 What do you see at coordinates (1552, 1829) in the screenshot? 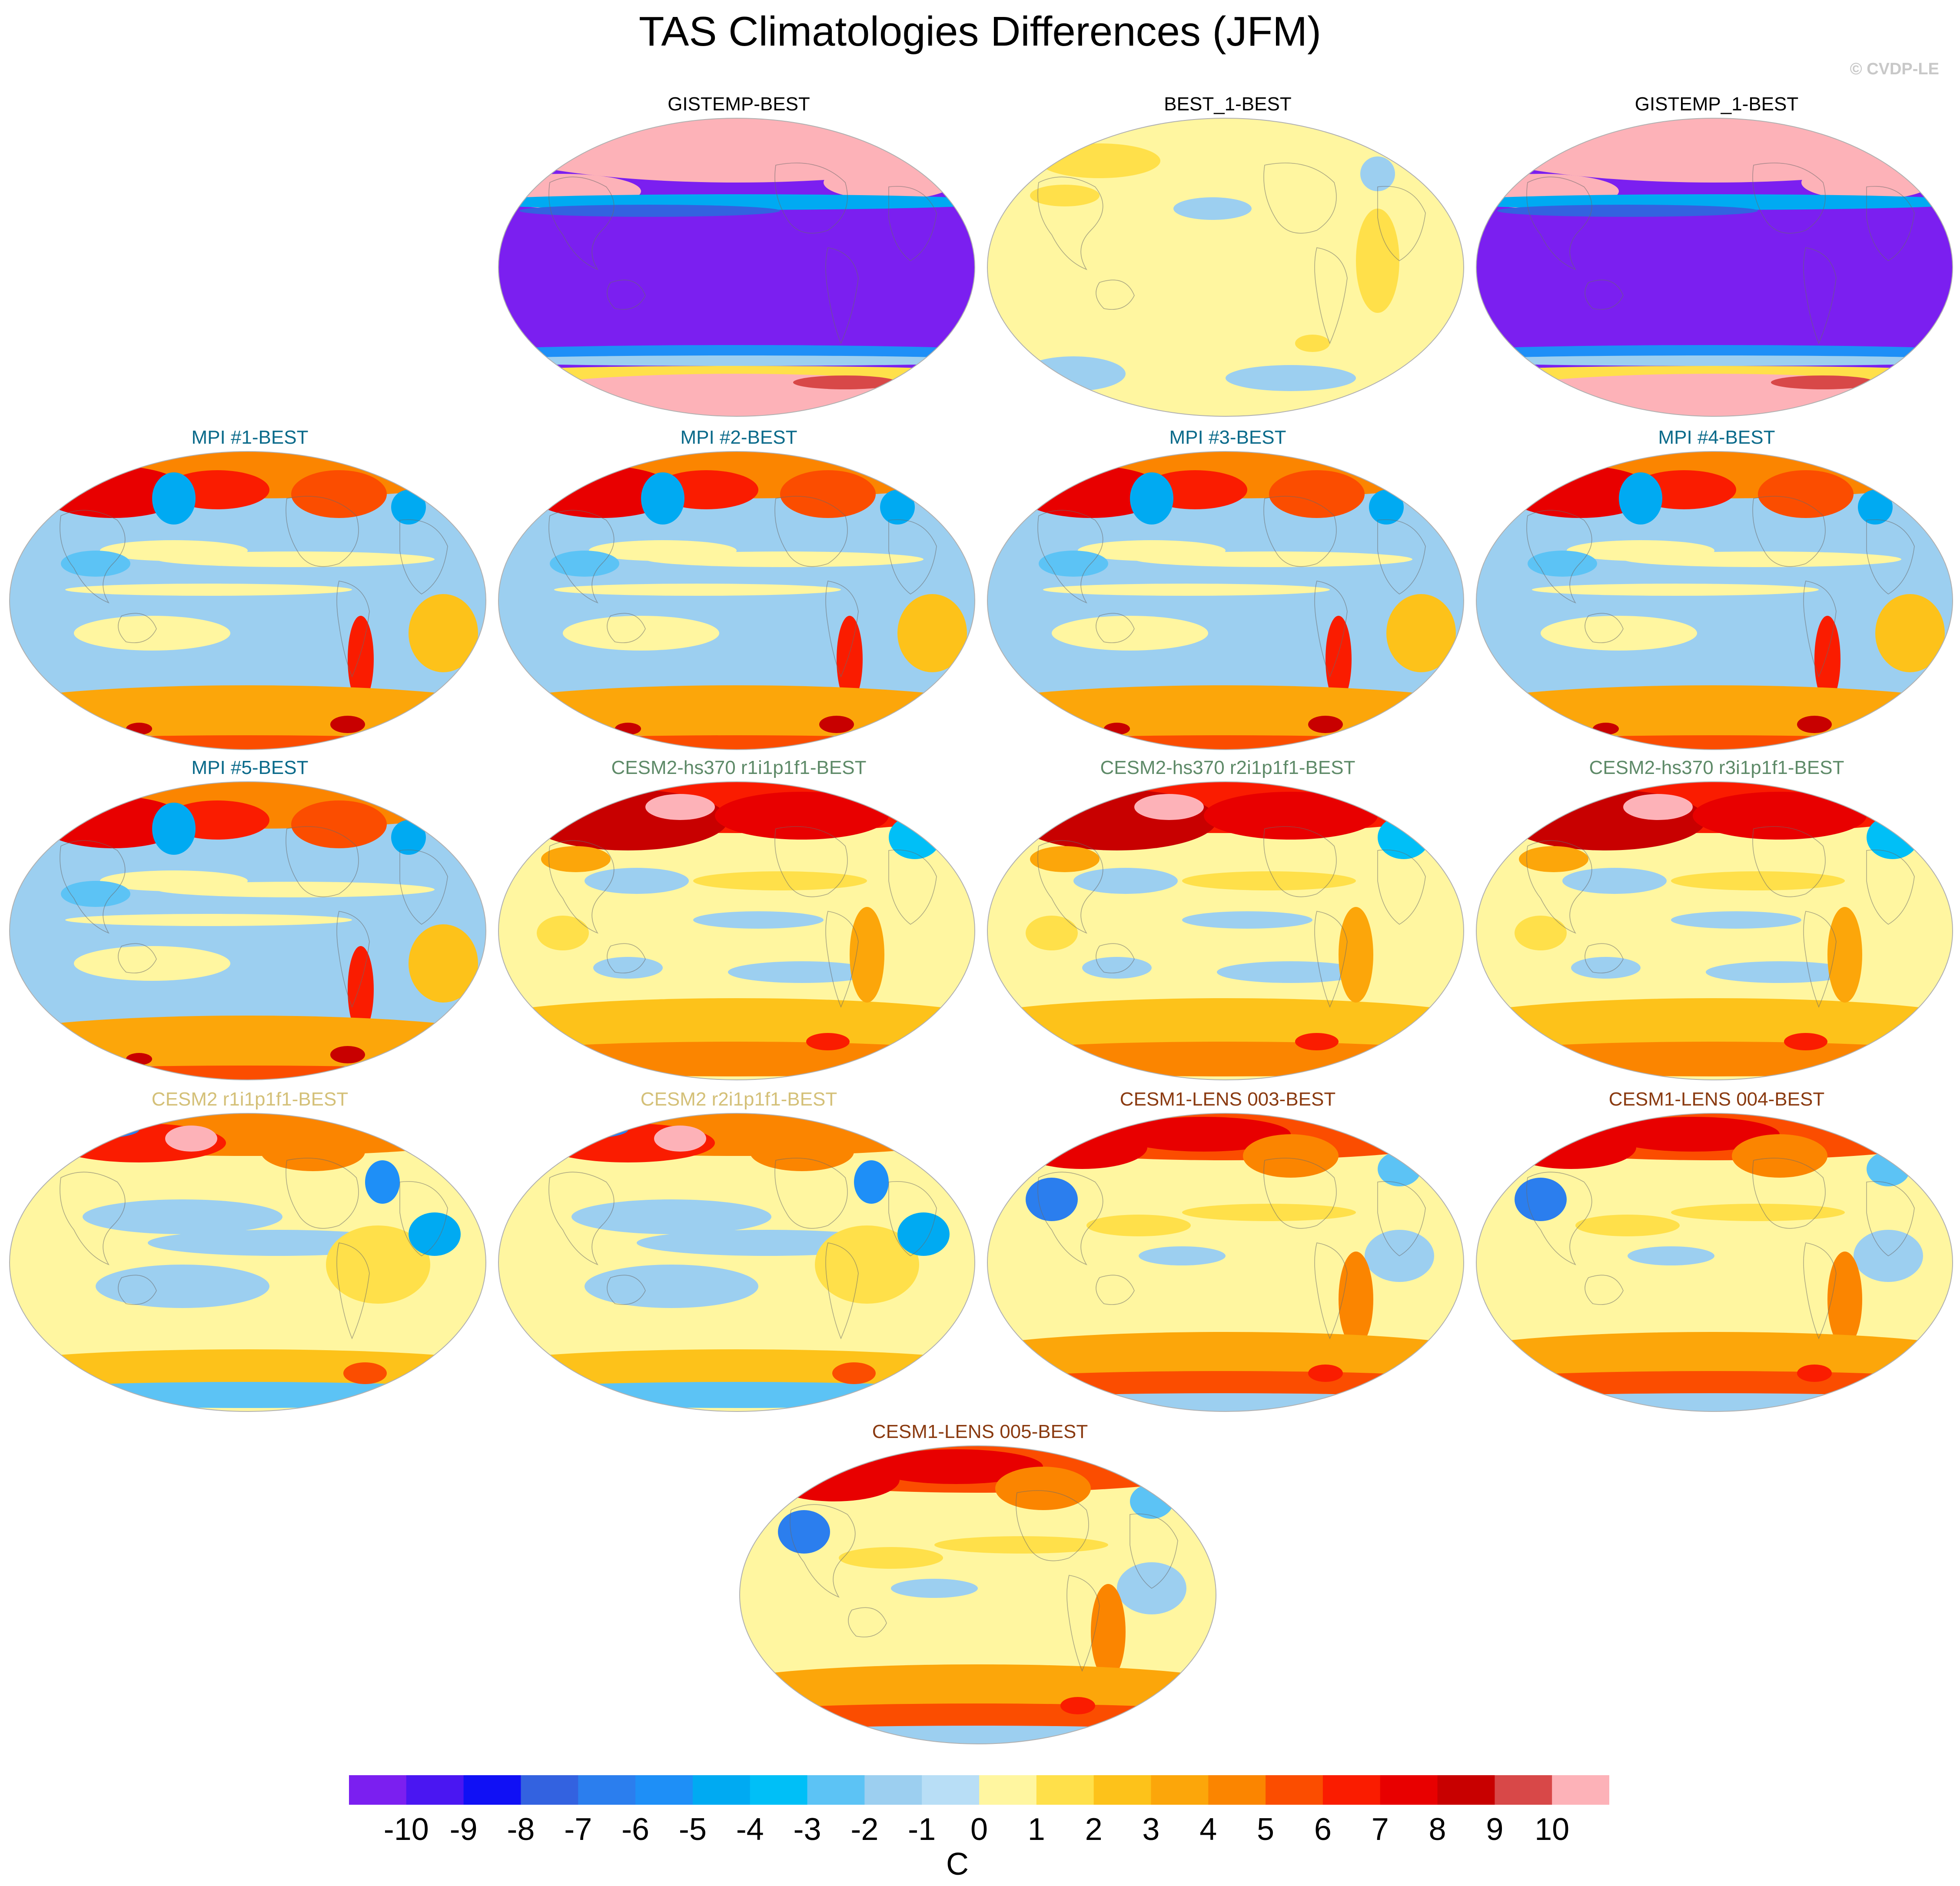
I see `colorbar-tick-label: 10` at bounding box center [1552, 1829].